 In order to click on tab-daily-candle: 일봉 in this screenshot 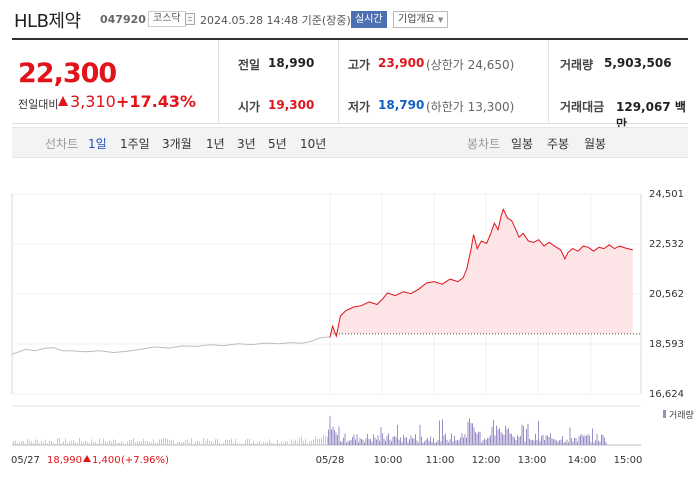, I will do `click(522, 144)`.